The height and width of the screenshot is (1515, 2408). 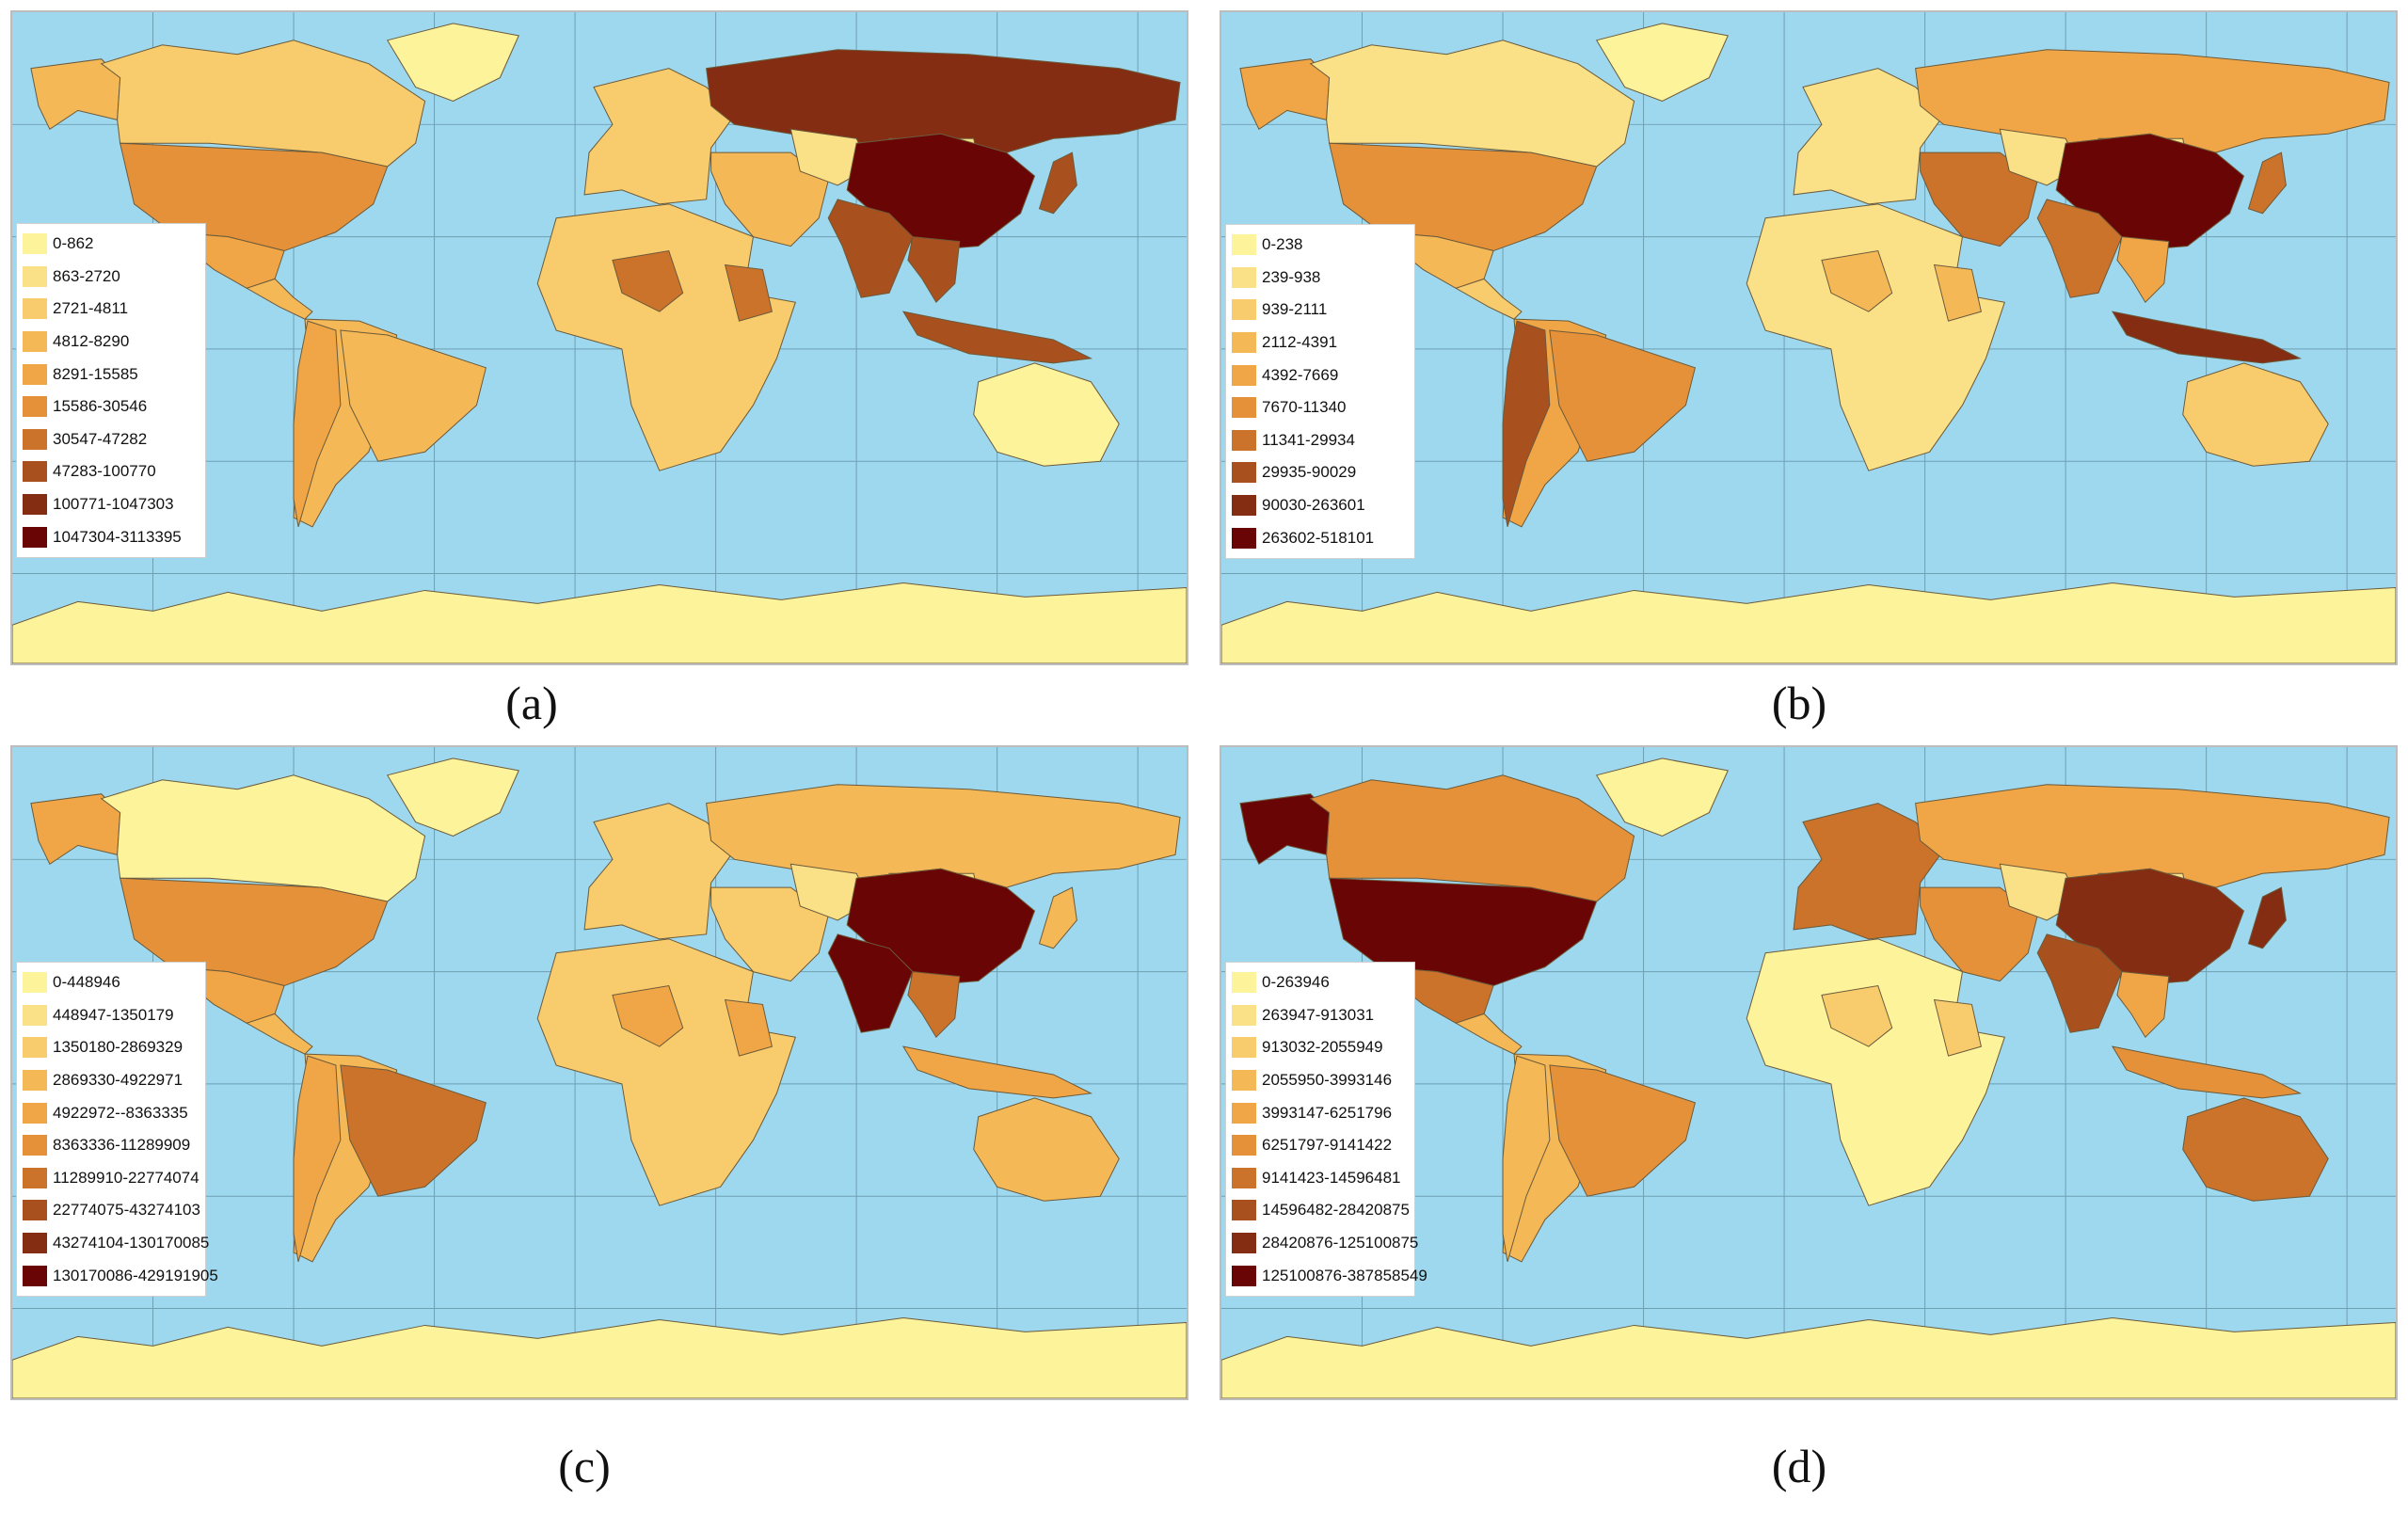 I want to click on legend-entry: 0-263946, so click(x=1323, y=983).